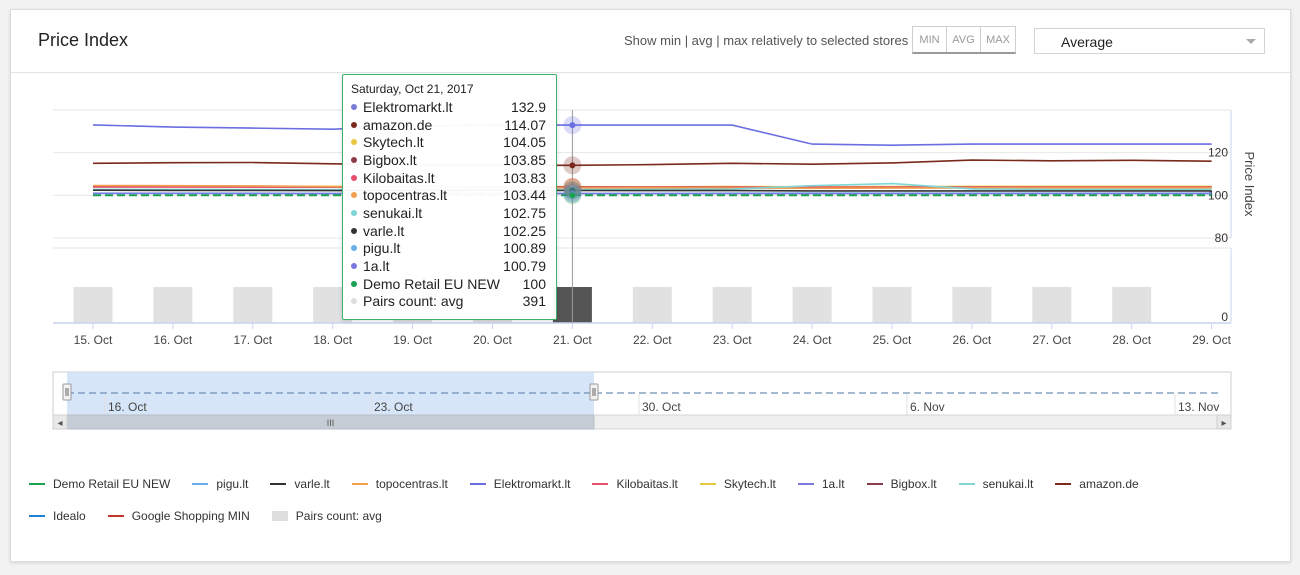  I want to click on navigator-selection, so click(330, 393).